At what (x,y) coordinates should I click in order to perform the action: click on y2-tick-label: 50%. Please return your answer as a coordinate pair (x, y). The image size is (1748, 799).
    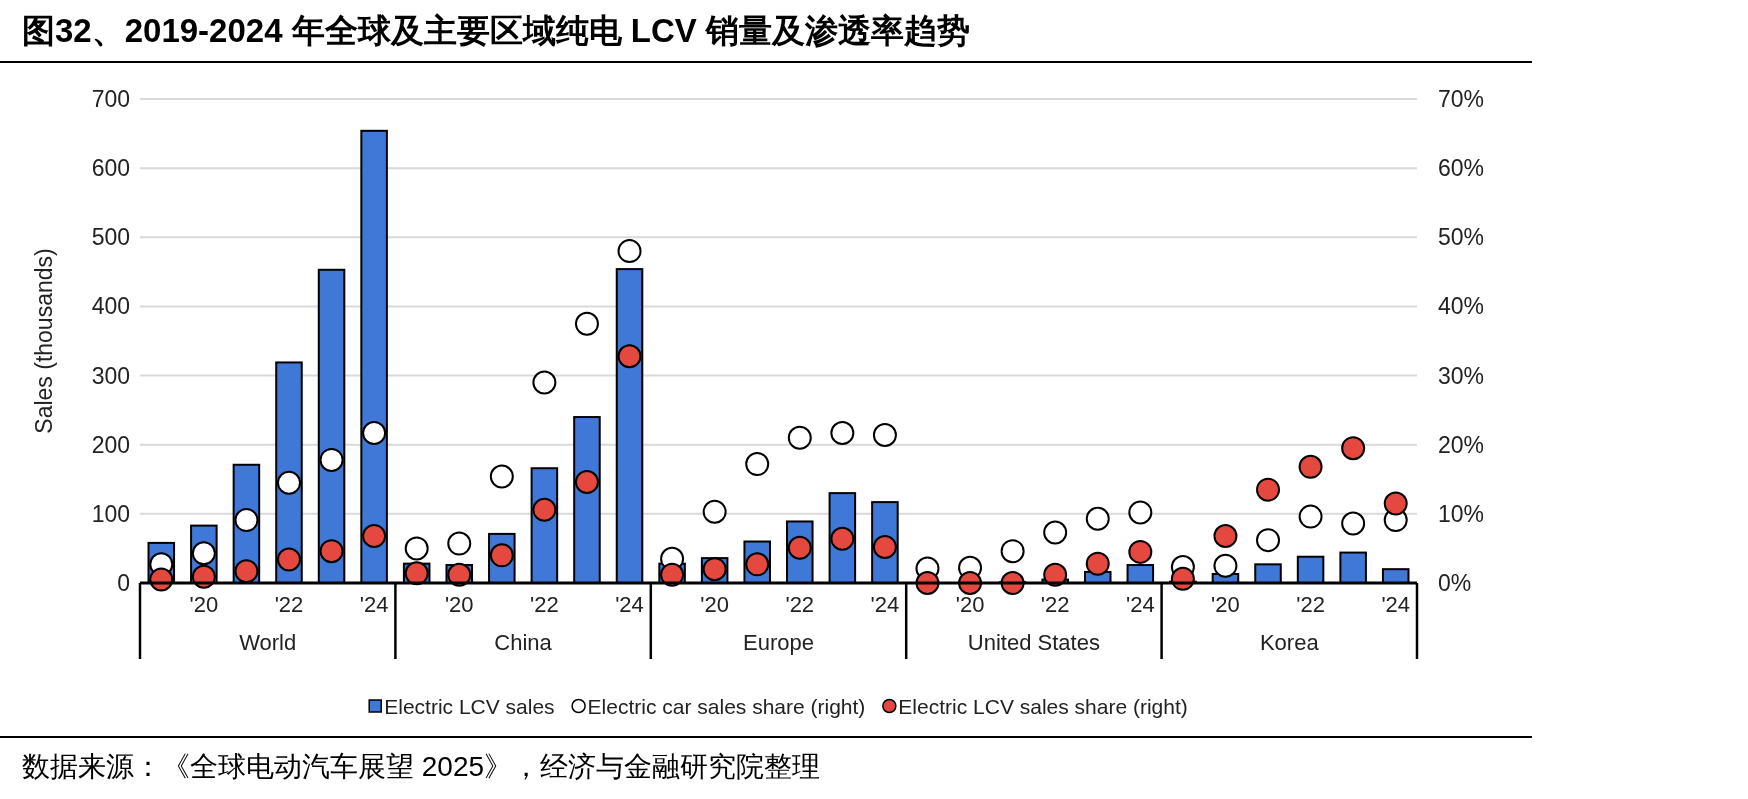
    Looking at the image, I should click on (1461, 237).